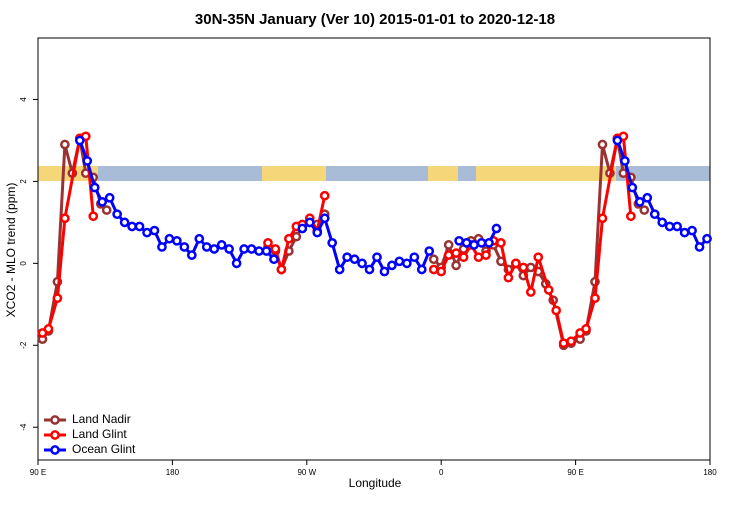  I want to click on y-tick-label: 2, so click(23, 181).